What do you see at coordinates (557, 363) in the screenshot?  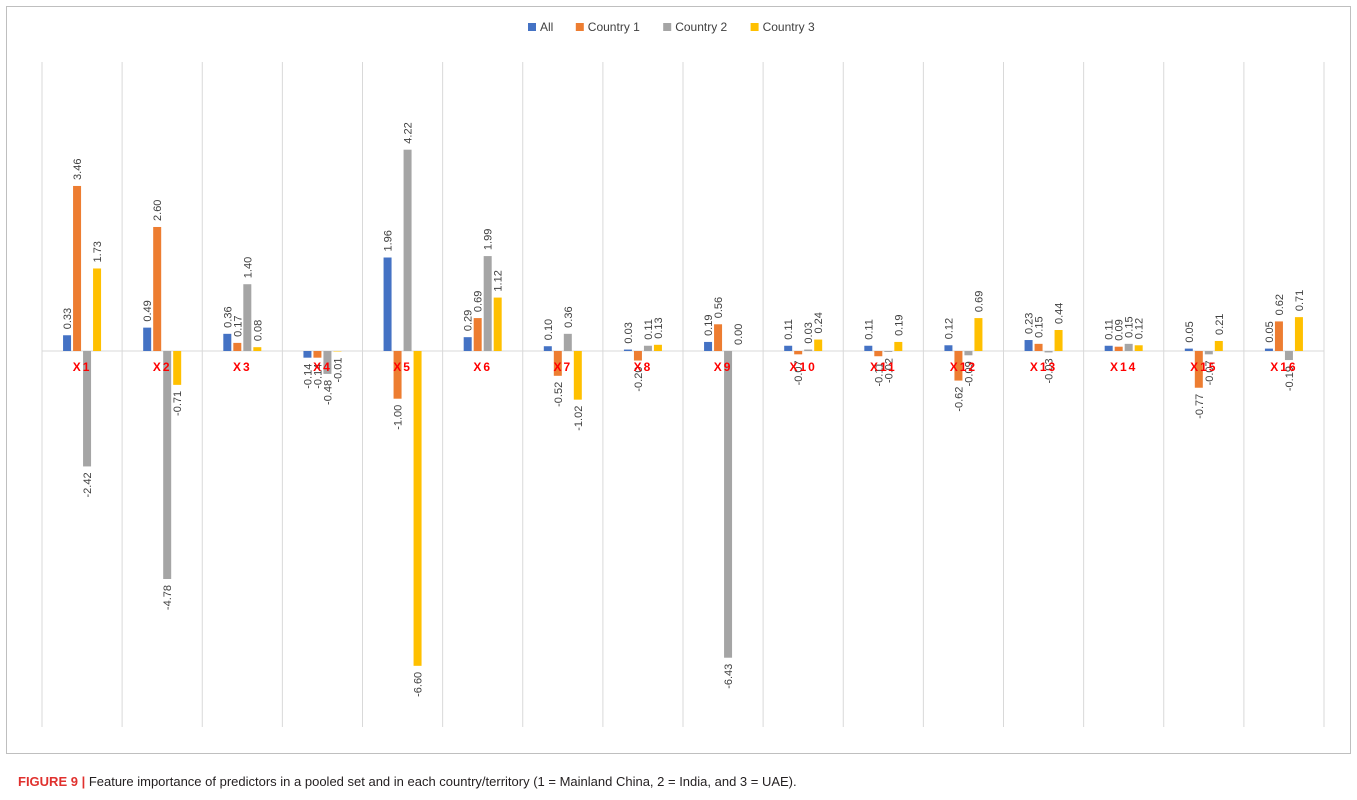 I see `bar-country-1-x7` at bounding box center [557, 363].